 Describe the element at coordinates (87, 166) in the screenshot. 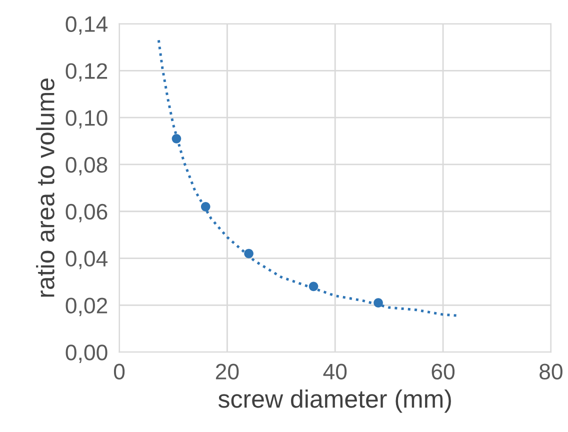

I see `y-tick-label: 0,08` at that location.